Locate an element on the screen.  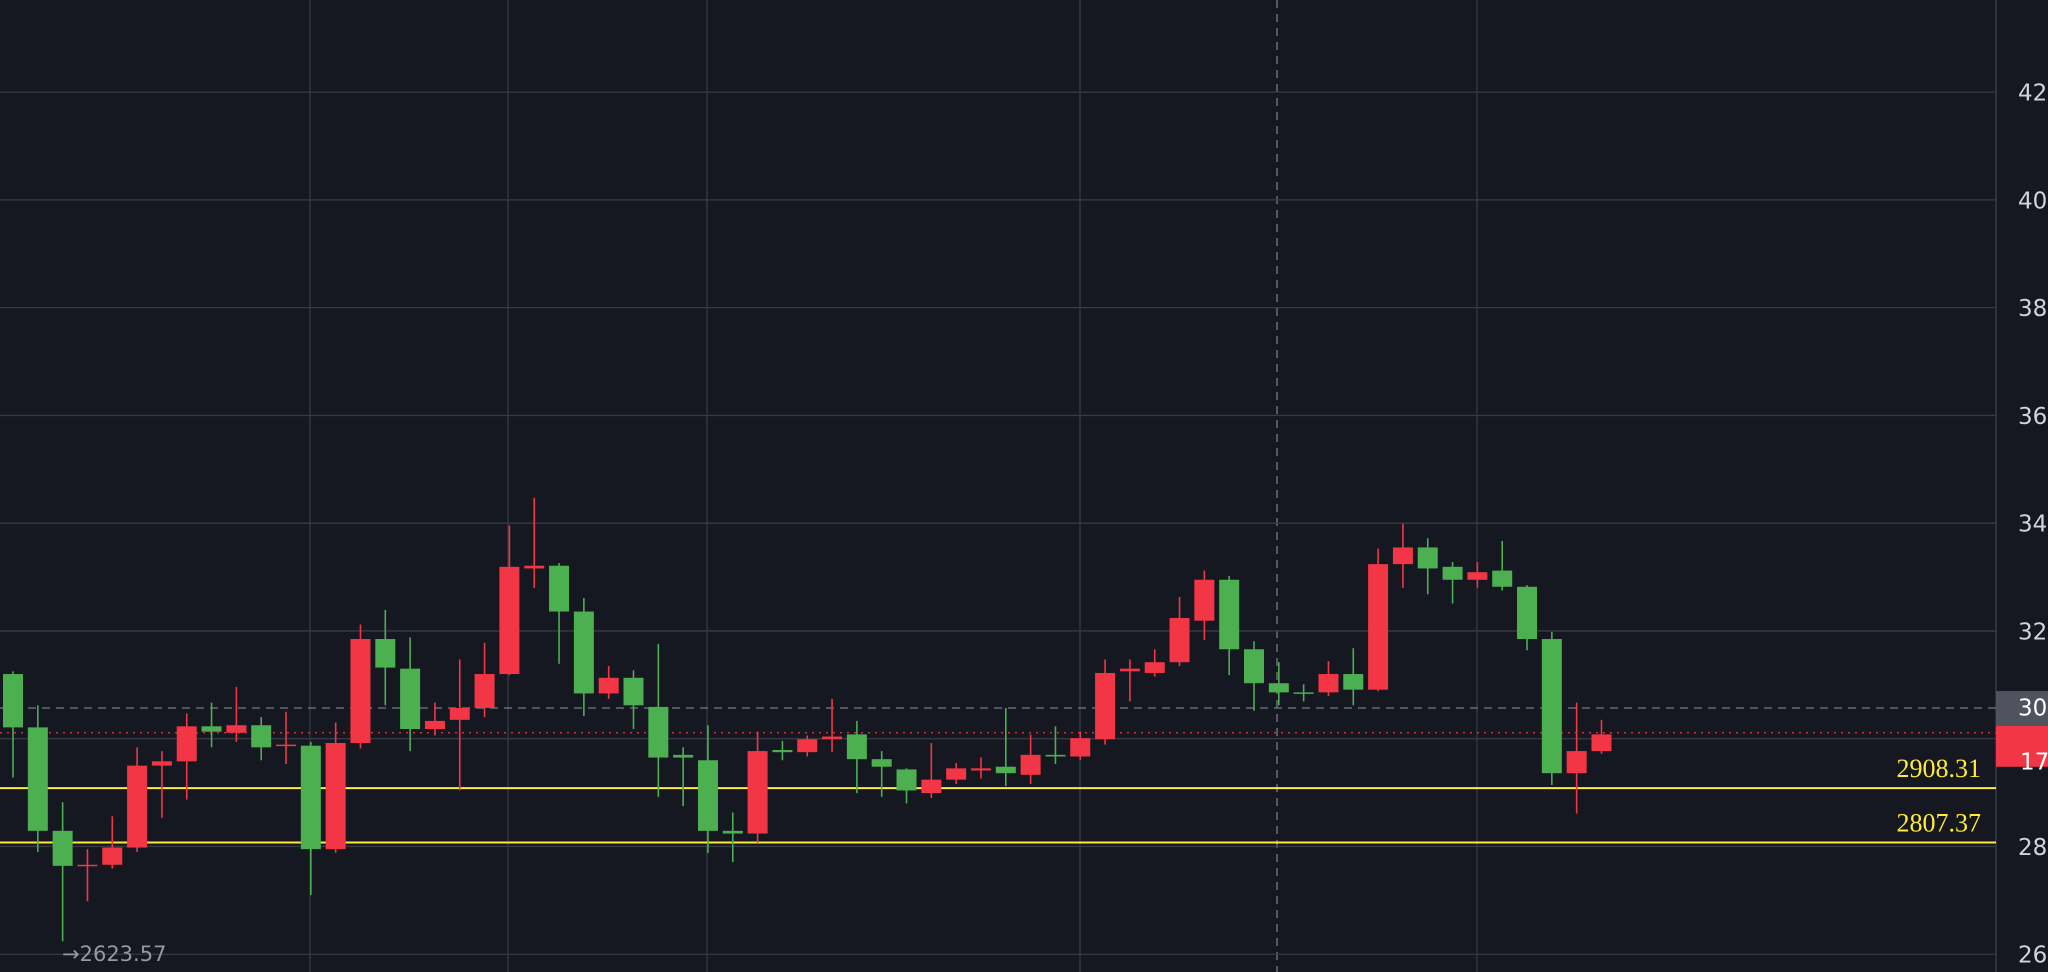
countdown-label: 17 is located at coordinates (2034, 762).